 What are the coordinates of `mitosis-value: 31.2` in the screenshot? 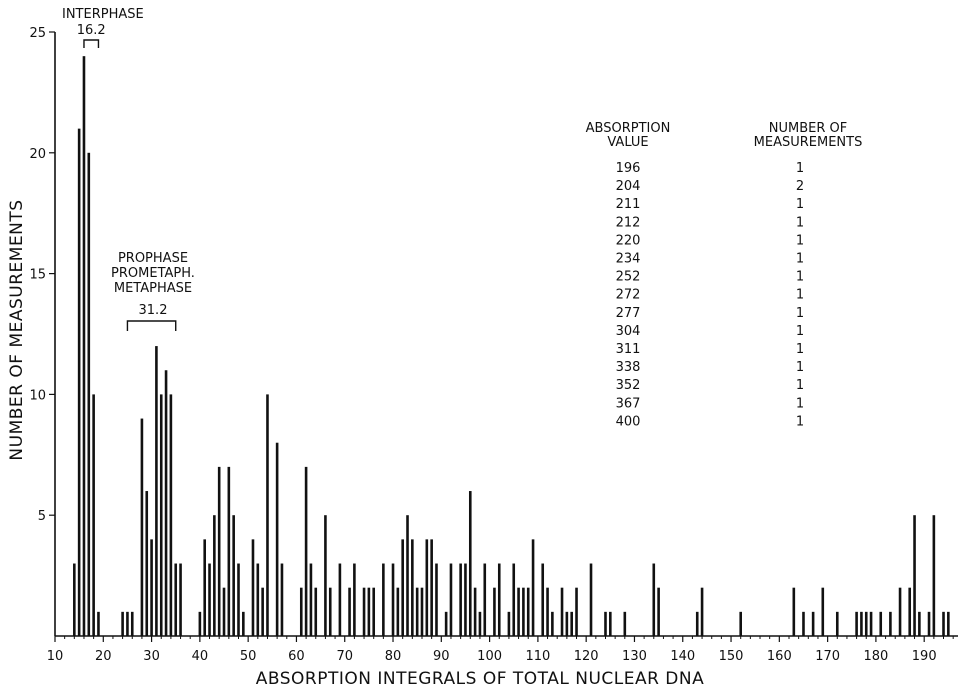 It's located at (153, 310).